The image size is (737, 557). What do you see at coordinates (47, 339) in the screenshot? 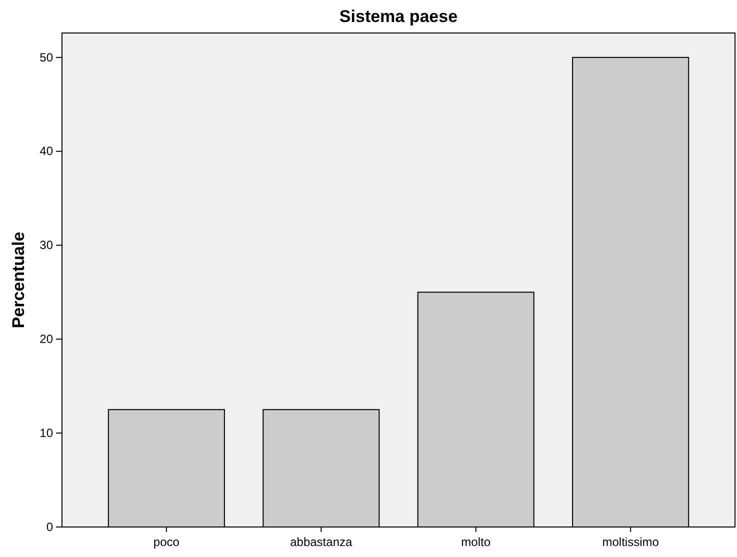
I see `y-tick-label: 20` at bounding box center [47, 339].